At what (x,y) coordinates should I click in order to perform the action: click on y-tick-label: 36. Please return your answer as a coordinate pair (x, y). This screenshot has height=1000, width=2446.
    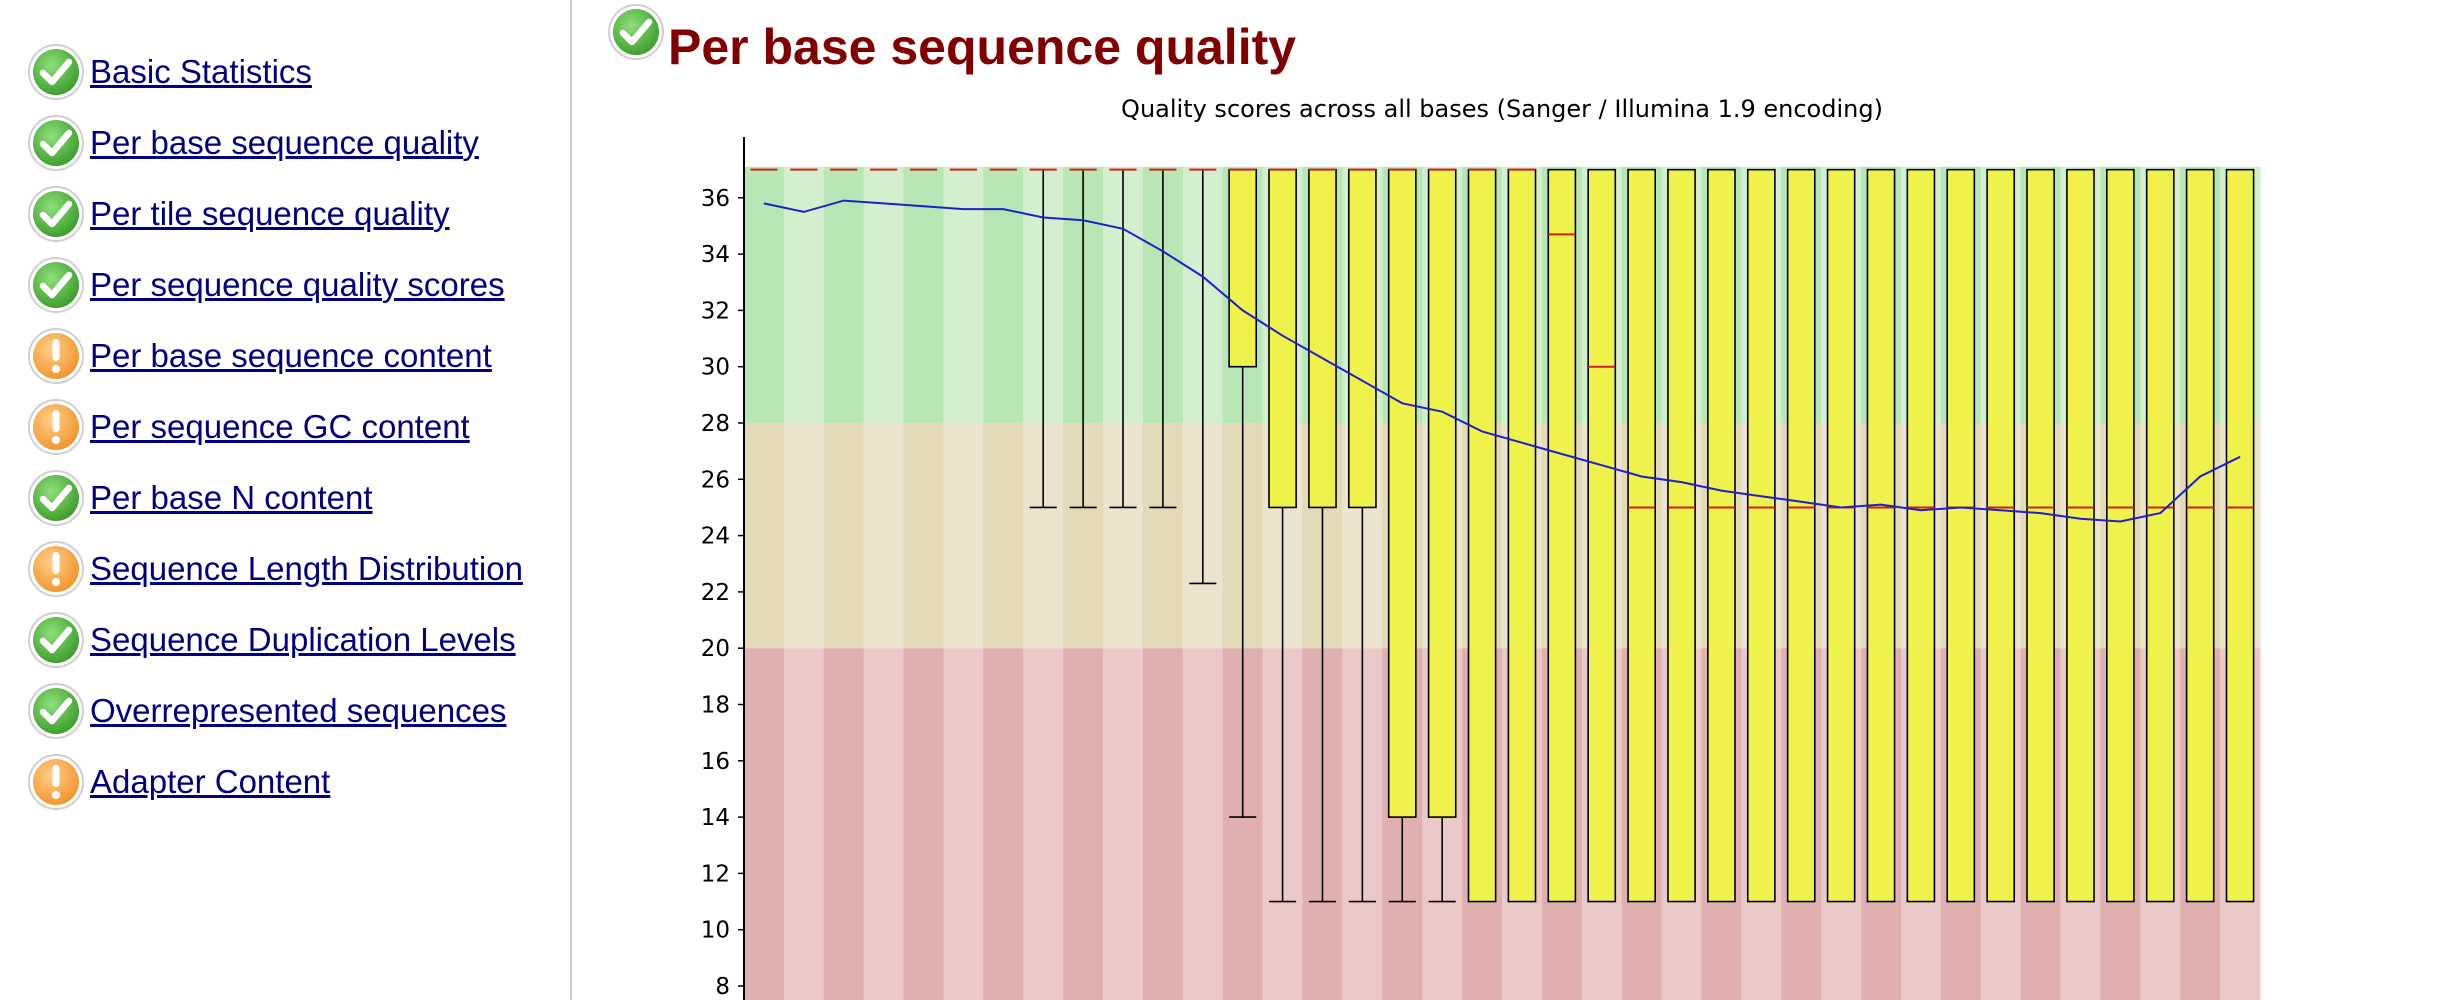
    Looking at the image, I should click on (715, 199).